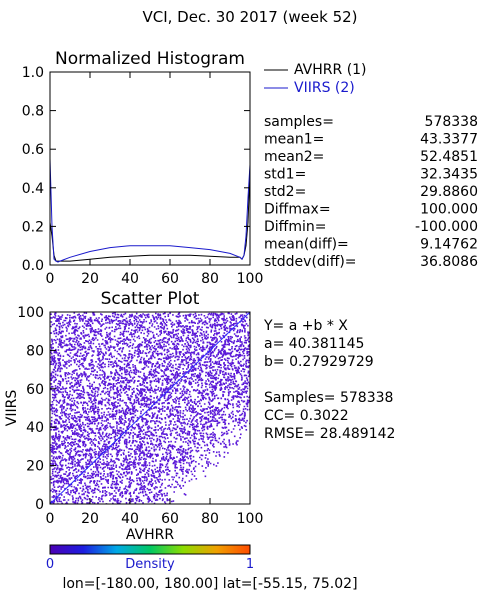 The width and height of the screenshot is (500, 600). Describe the element at coordinates (305, 326) in the screenshot. I see `regression-equation: Y= a +b * X` at that location.